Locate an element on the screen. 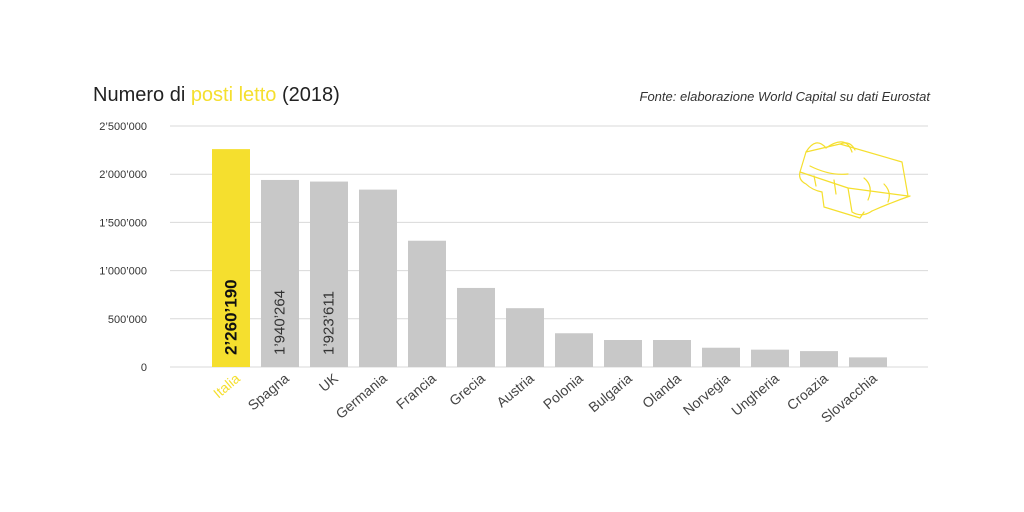 The image size is (1024, 512). x-tick-label: Germania is located at coordinates (362, 396).